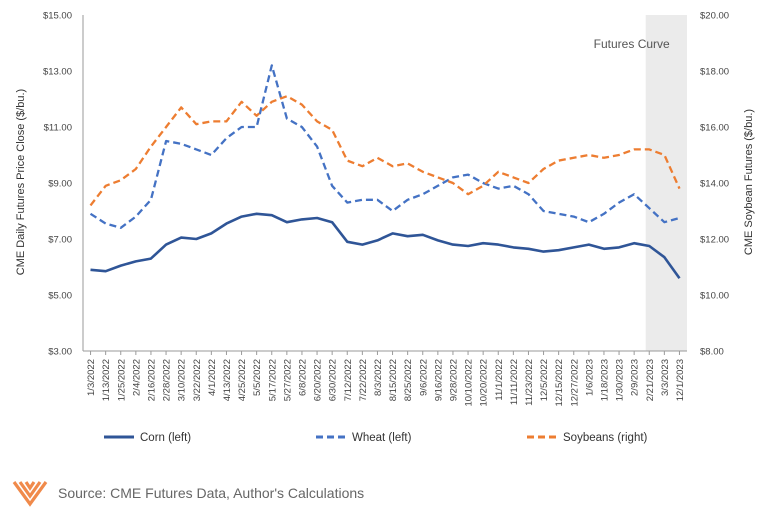  What do you see at coordinates (60, 240) in the screenshot?
I see `left-tick-label: $7.00` at bounding box center [60, 240].